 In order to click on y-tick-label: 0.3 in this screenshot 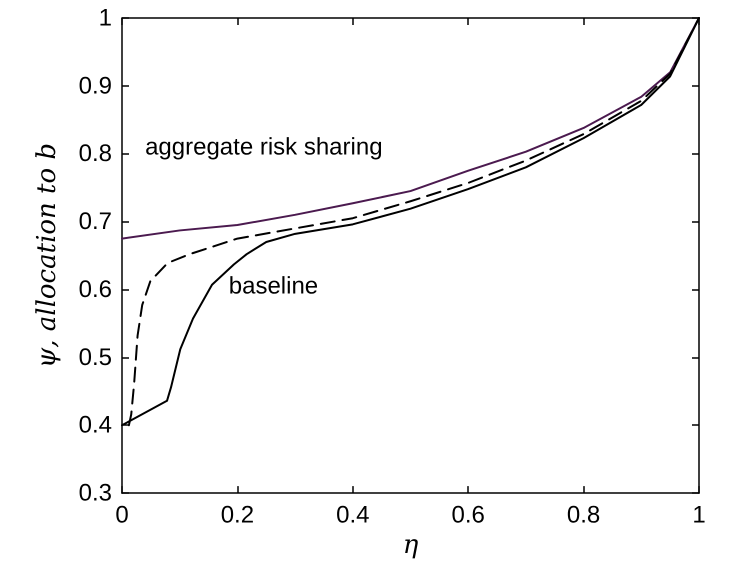, I will do `click(95, 493)`.